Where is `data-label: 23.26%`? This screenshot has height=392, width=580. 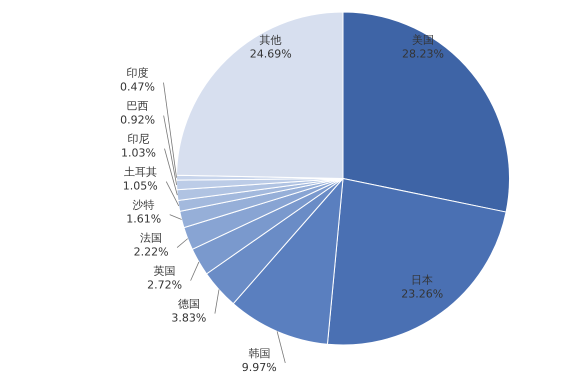 data-label: 23.26% is located at coordinates (422, 294).